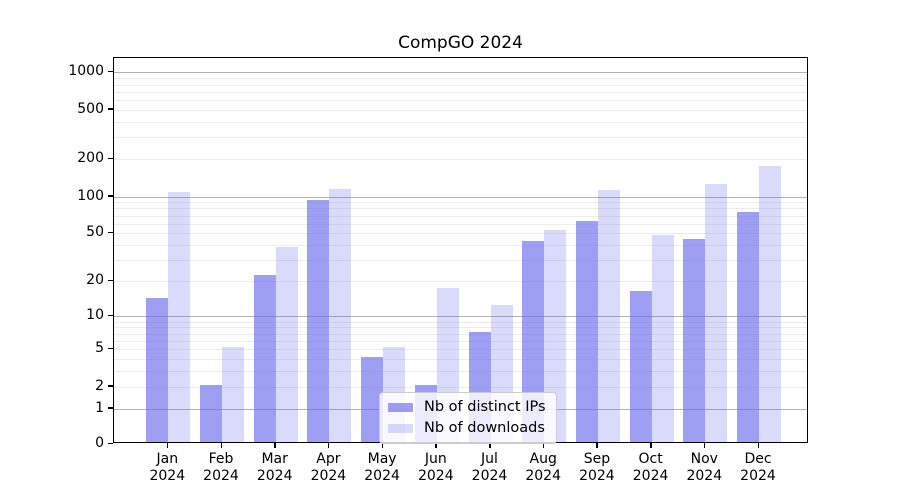 The image size is (900, 500). What do you see at coordinates (555, 336) in the screenshot?
I see `bar-downloads-aug` at bounding box center [555, 336].